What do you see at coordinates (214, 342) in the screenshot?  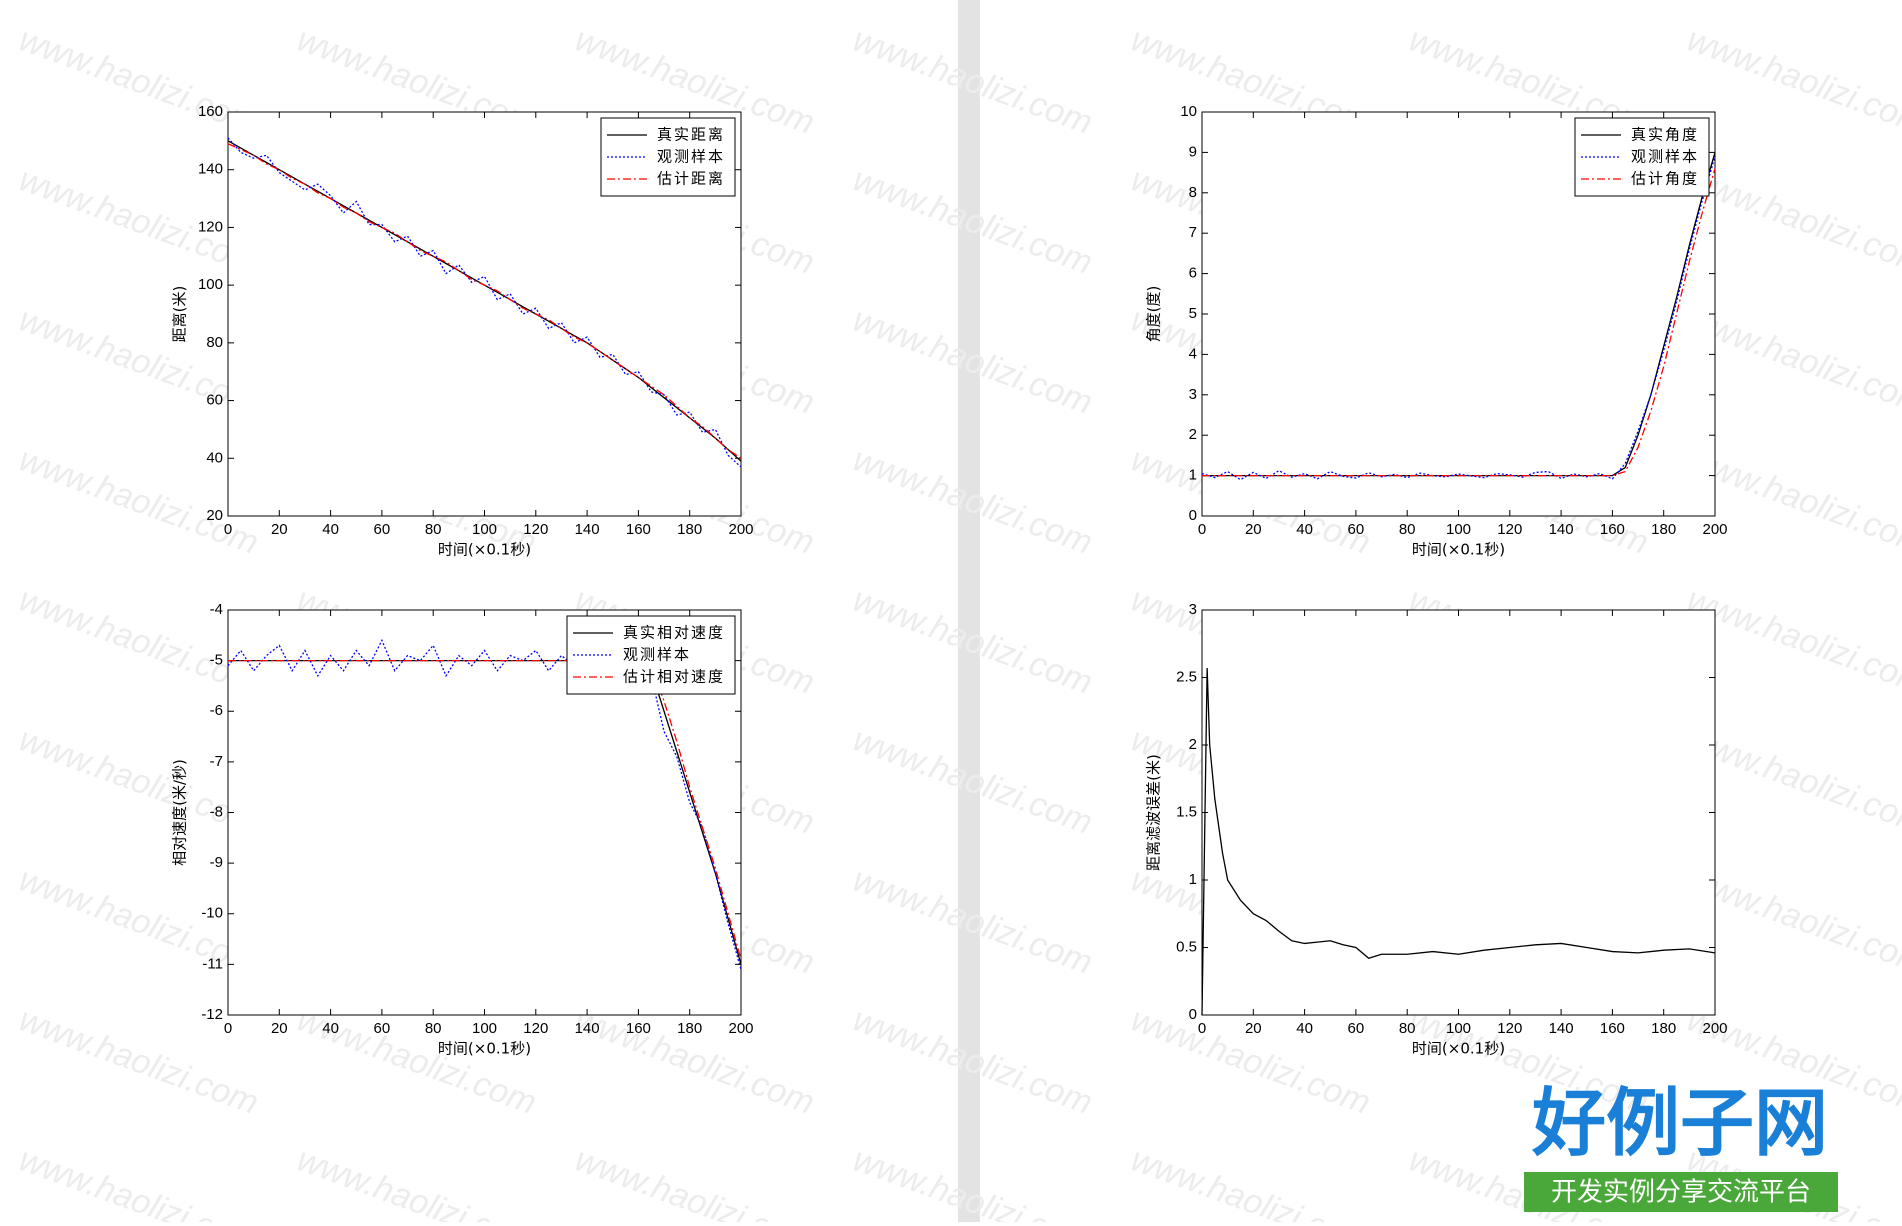 I see `y-tick-label: 80` at bounding box center [214, 342].